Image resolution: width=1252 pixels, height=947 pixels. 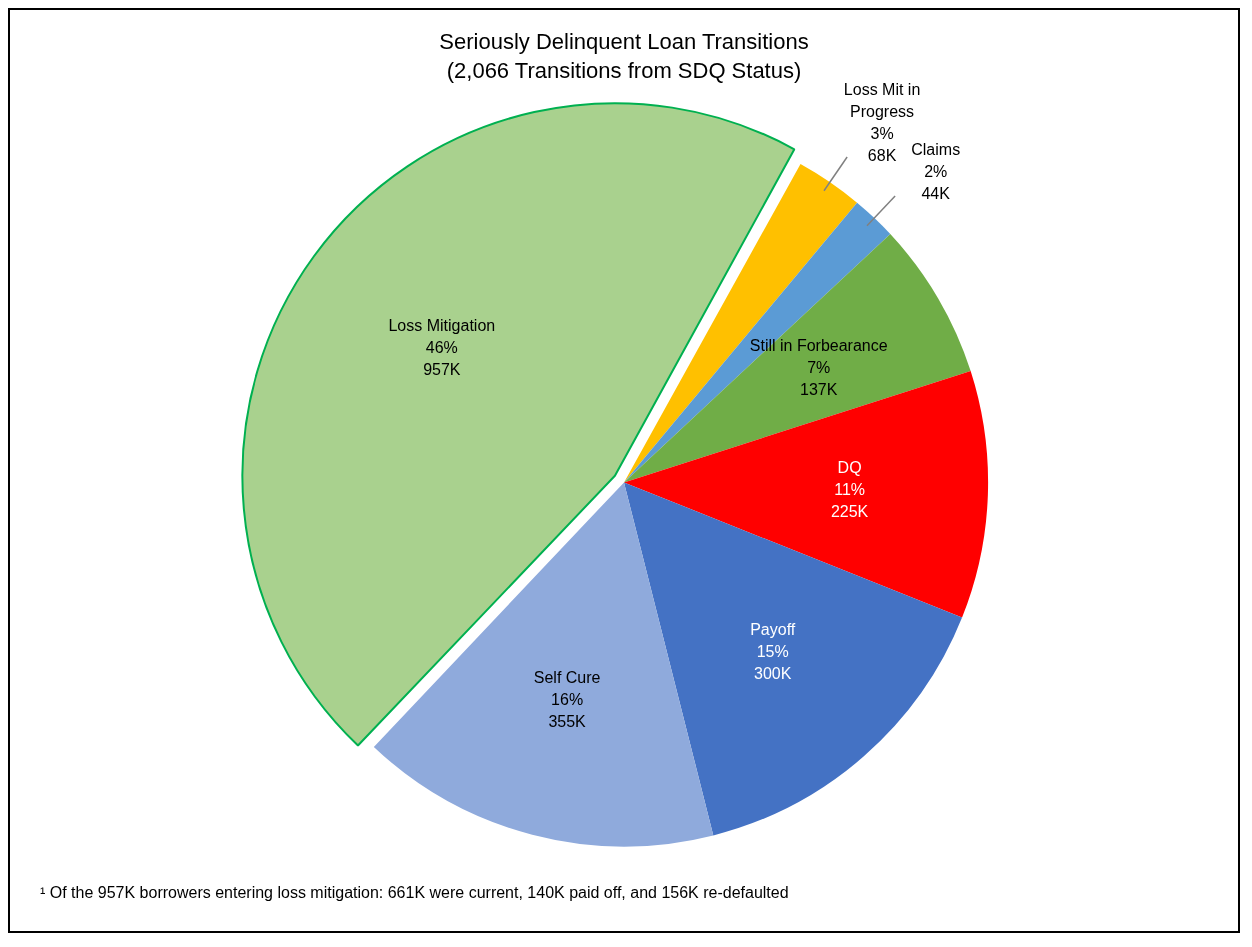 What do you see at coordinates (567, 678) in the screenshot?
I see `slice-label: Self Cure` at bounding box center [567, 678].